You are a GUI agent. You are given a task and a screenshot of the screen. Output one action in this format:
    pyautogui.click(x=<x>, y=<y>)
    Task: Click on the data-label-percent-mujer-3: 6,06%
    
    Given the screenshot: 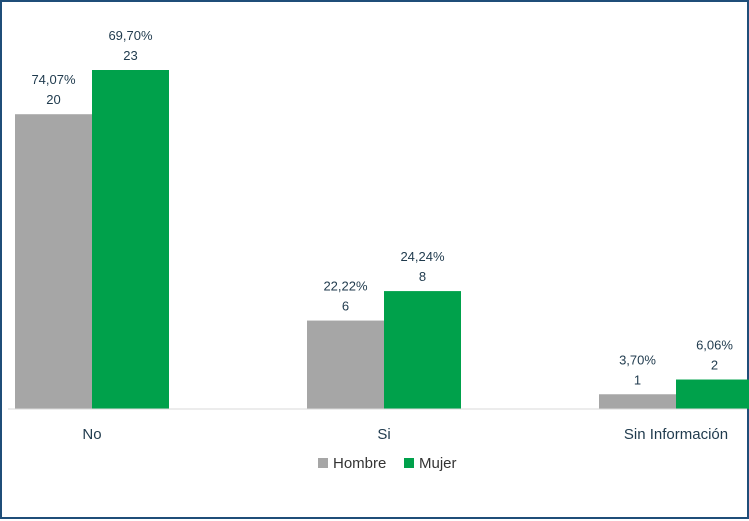 What is the action you would take?
    pyautogui.click(x=714, y=345)
    